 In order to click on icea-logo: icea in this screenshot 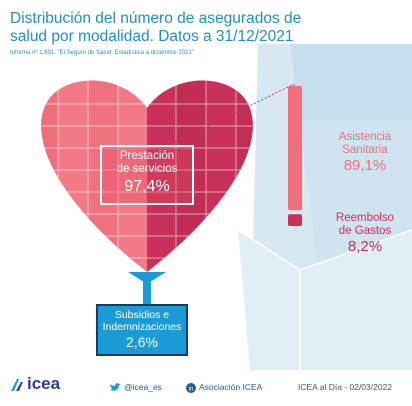, I will do `click(35, 384)`.